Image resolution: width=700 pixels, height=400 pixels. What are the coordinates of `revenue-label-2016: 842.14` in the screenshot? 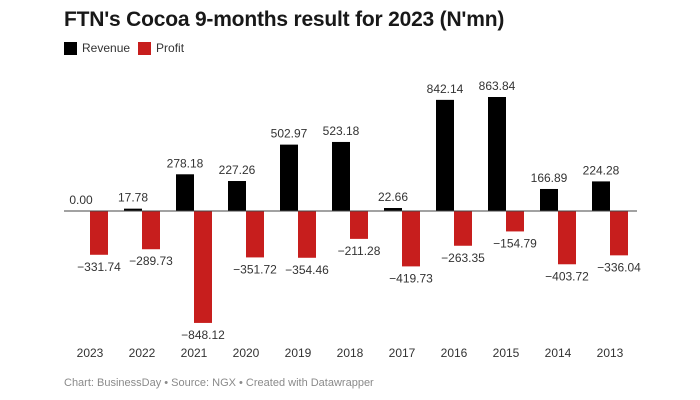 It's located at (445, 89).